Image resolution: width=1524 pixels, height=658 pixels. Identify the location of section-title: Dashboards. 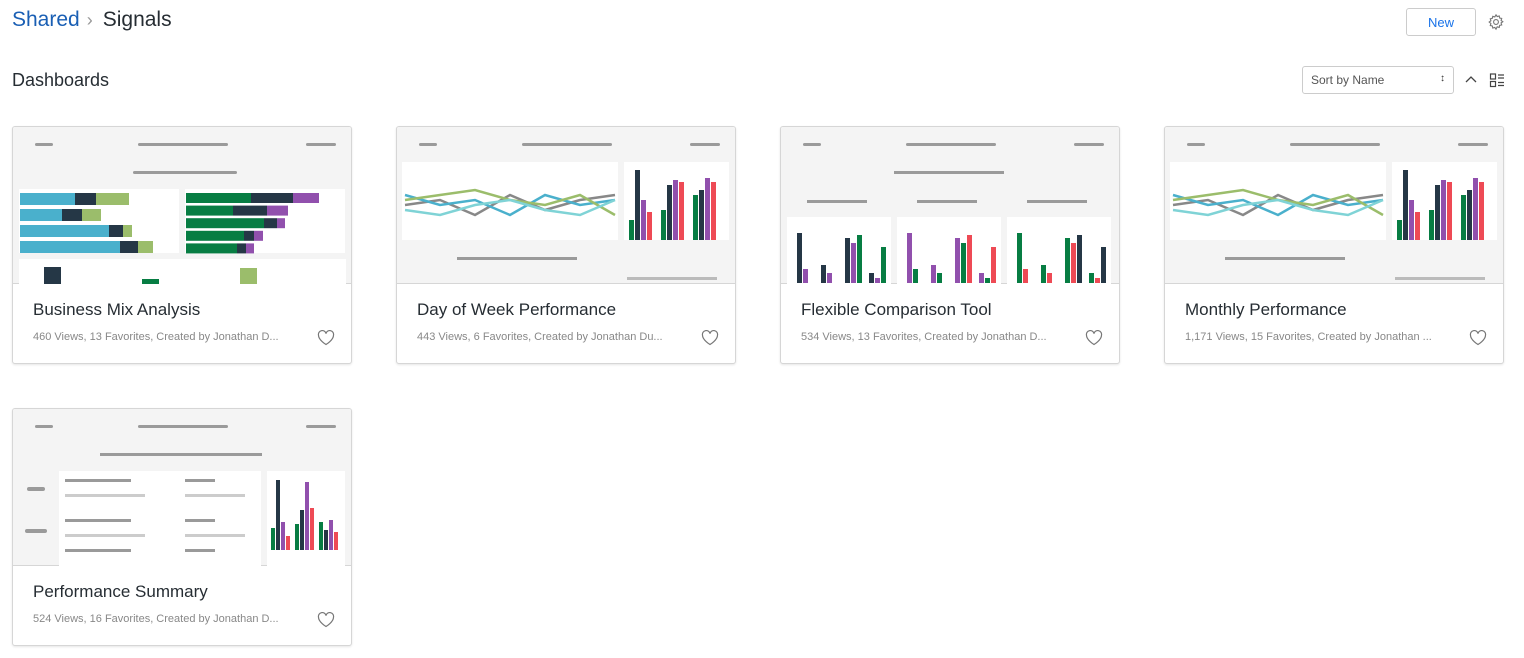
(61, 80).